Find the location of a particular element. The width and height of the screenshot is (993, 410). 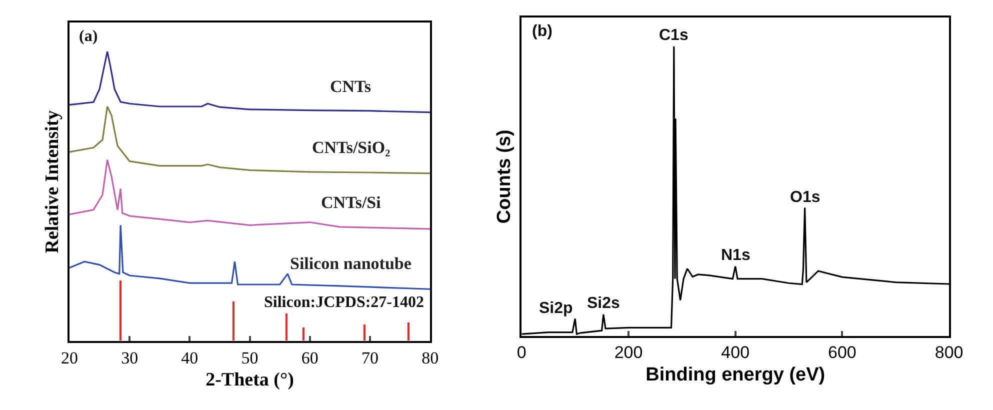

text: (b) is located at coordinates (542, 31).